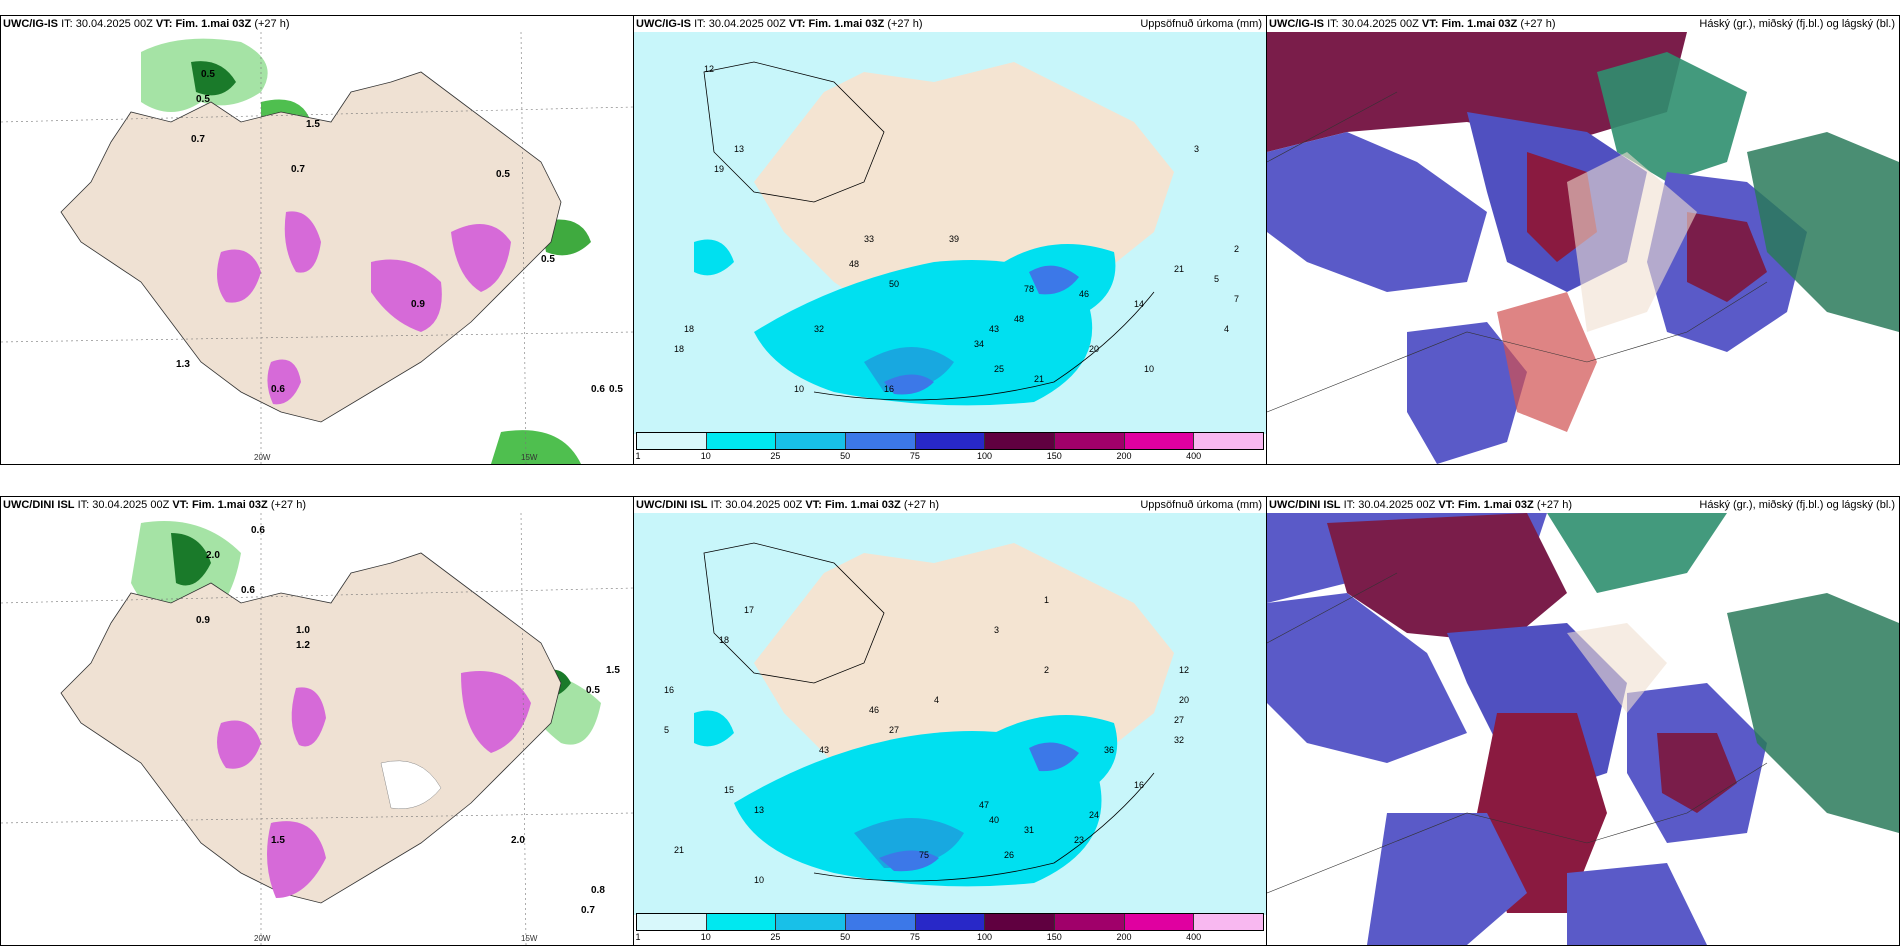 This screenshot has height=950, width=1900. What do you see at coordinates (1029, 830) in the screenshot?
I see `value-label: 31` at bounding box center [1029, 830].